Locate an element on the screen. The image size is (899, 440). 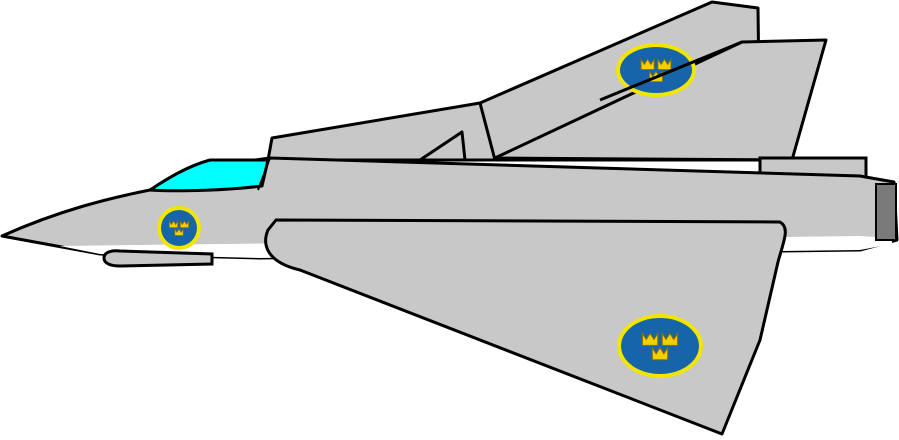
canopy-frame is located at coordinates (264, 174).